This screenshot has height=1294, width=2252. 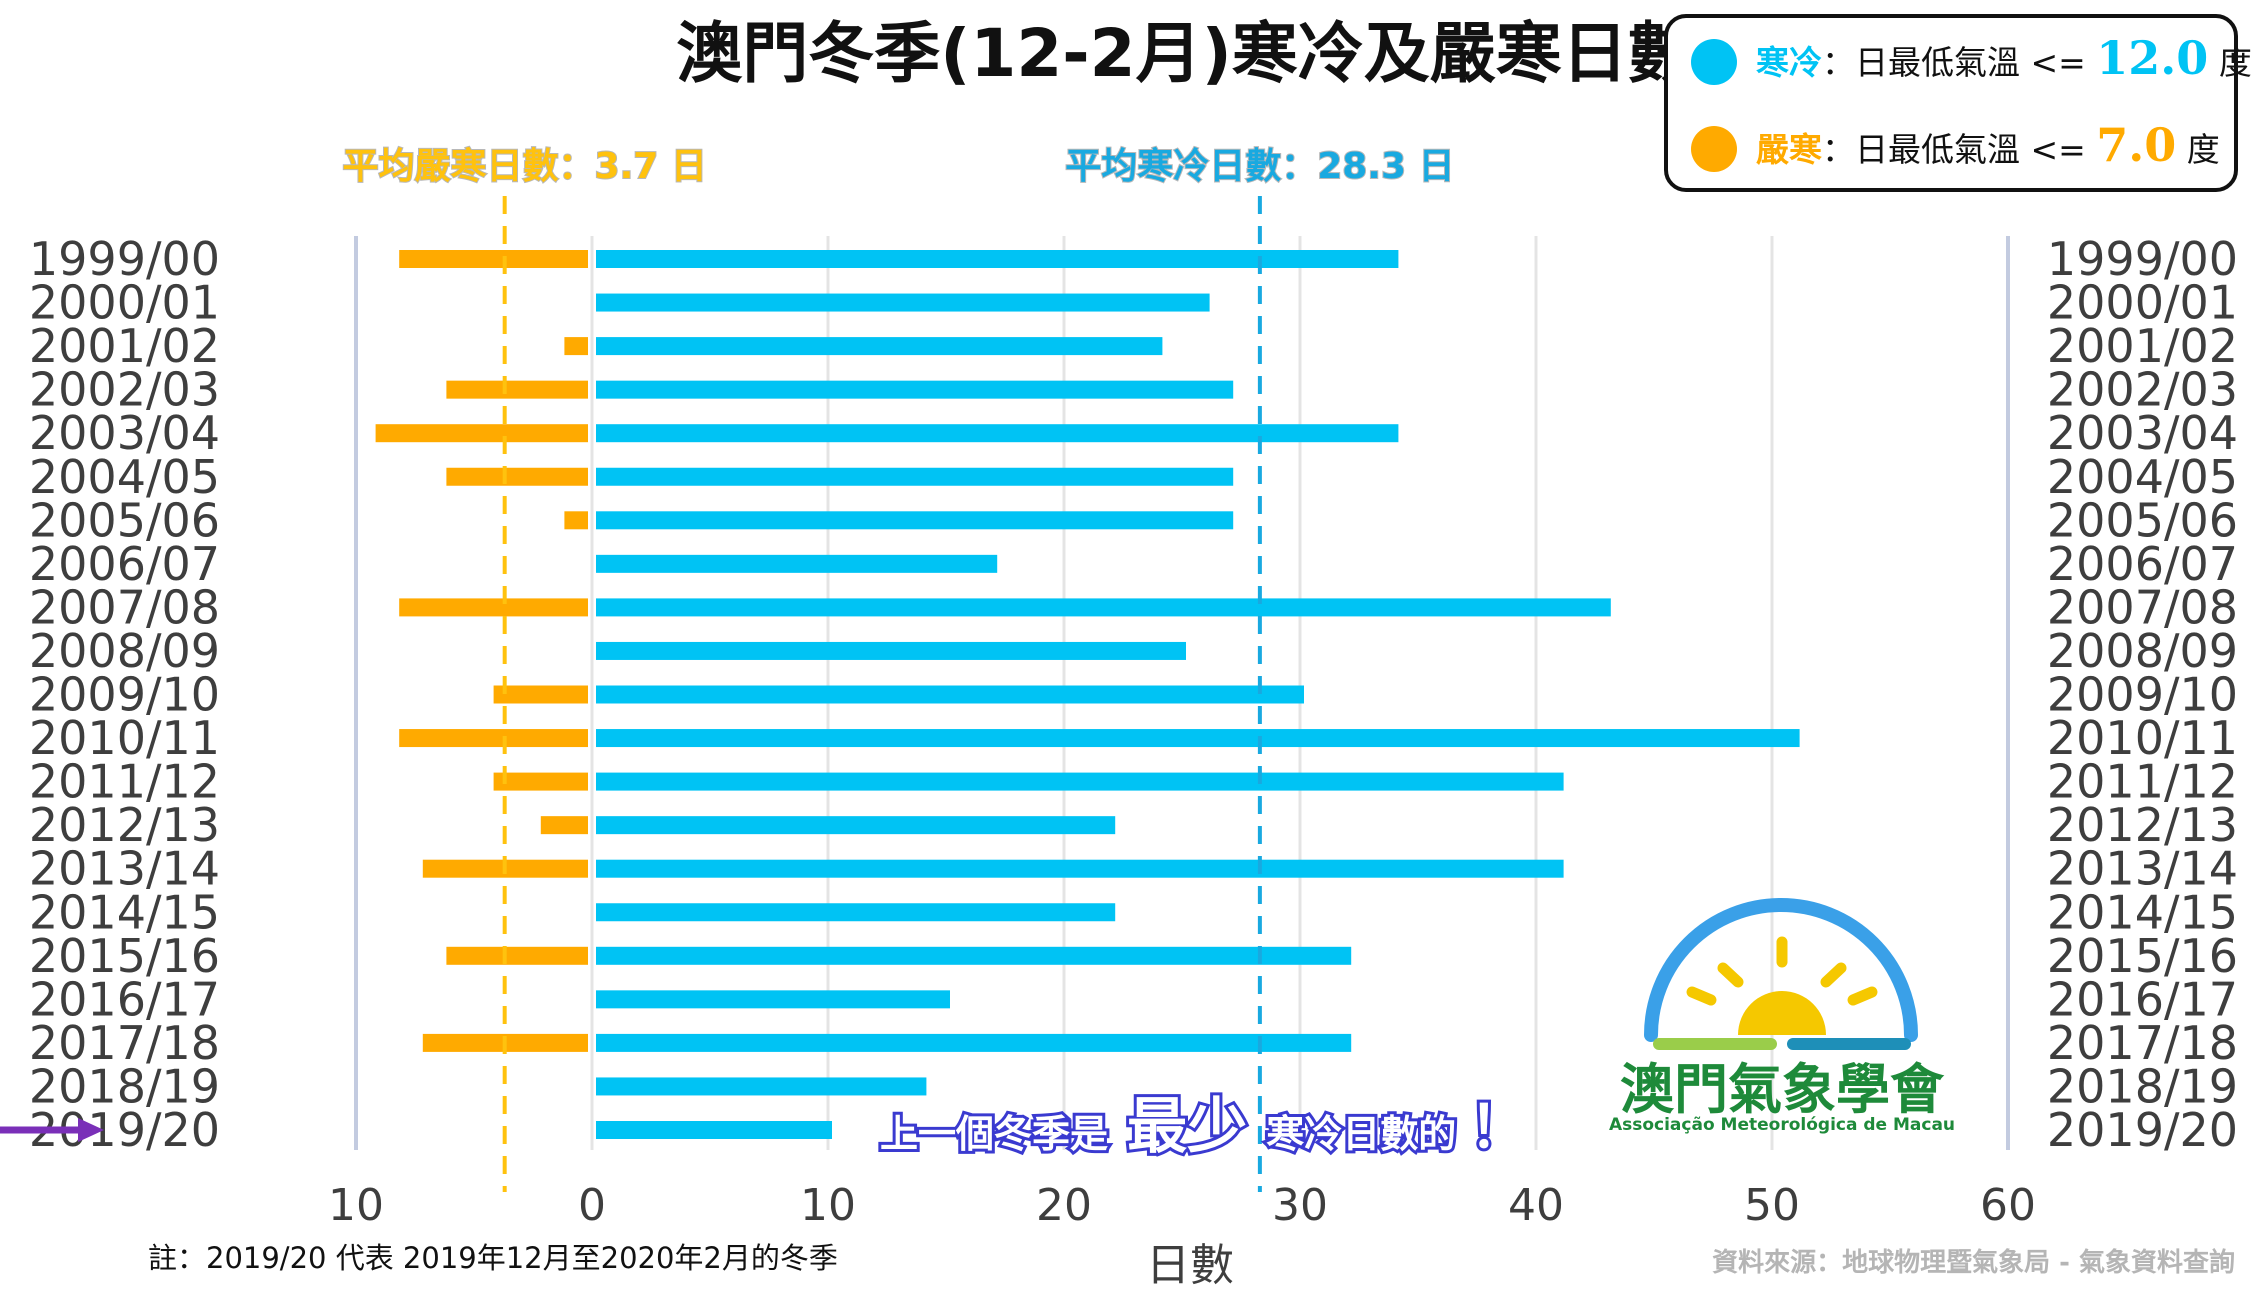 What do you see at coordinates (974, 955) in the screenshot?
I see `bar-寒冷-2015/16` at bounding box center [974, 955].